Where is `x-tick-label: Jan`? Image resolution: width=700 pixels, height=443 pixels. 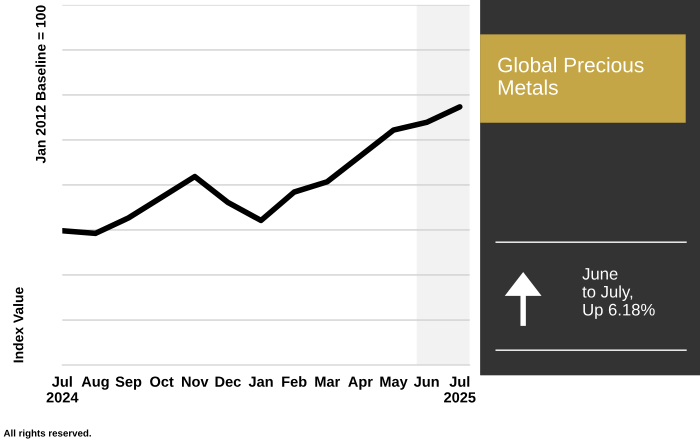 x-tick-label: Jan is located at coordinates (260, 381).